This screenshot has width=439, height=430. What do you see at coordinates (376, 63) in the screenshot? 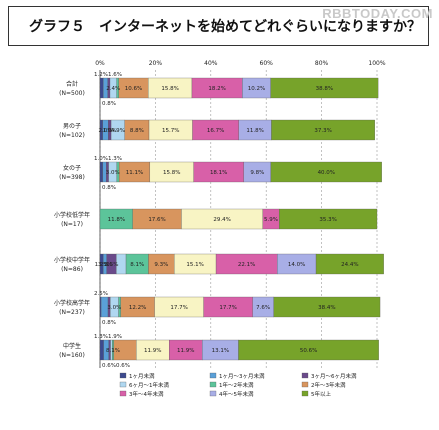
I see `x-tick-label: 100%` at bounding box center [376, 63].